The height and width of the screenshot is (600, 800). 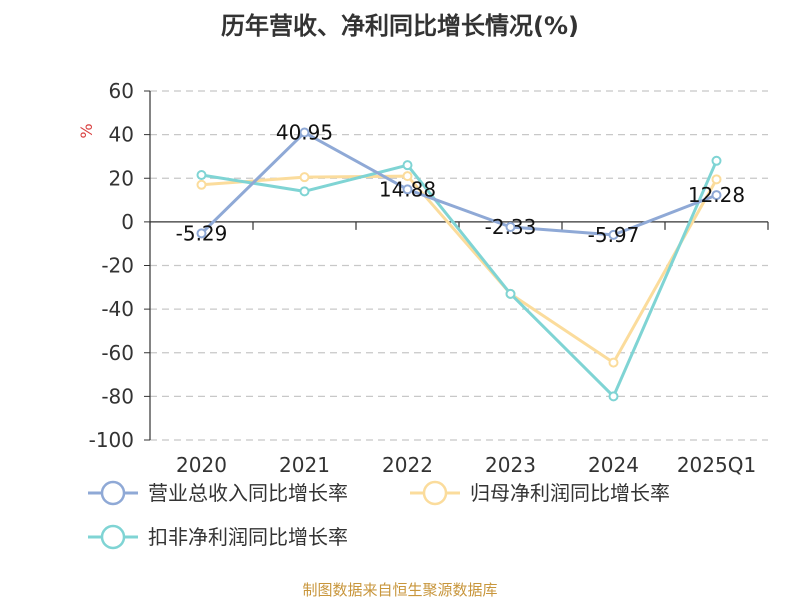 I want to click on y-axis-label: %, so click(x=86, y=130).